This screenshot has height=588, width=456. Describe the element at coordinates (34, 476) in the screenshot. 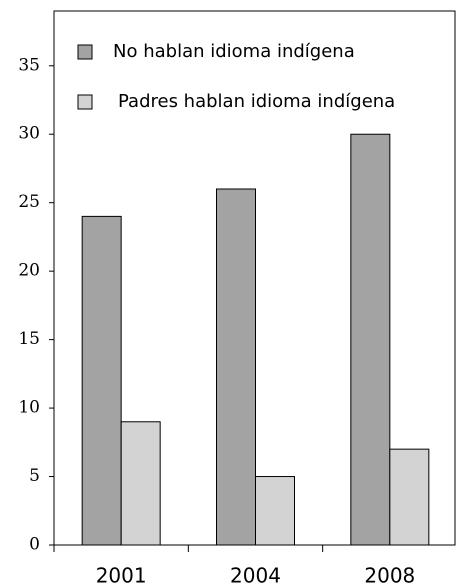

I see `y-tick-label: 5` at that location.